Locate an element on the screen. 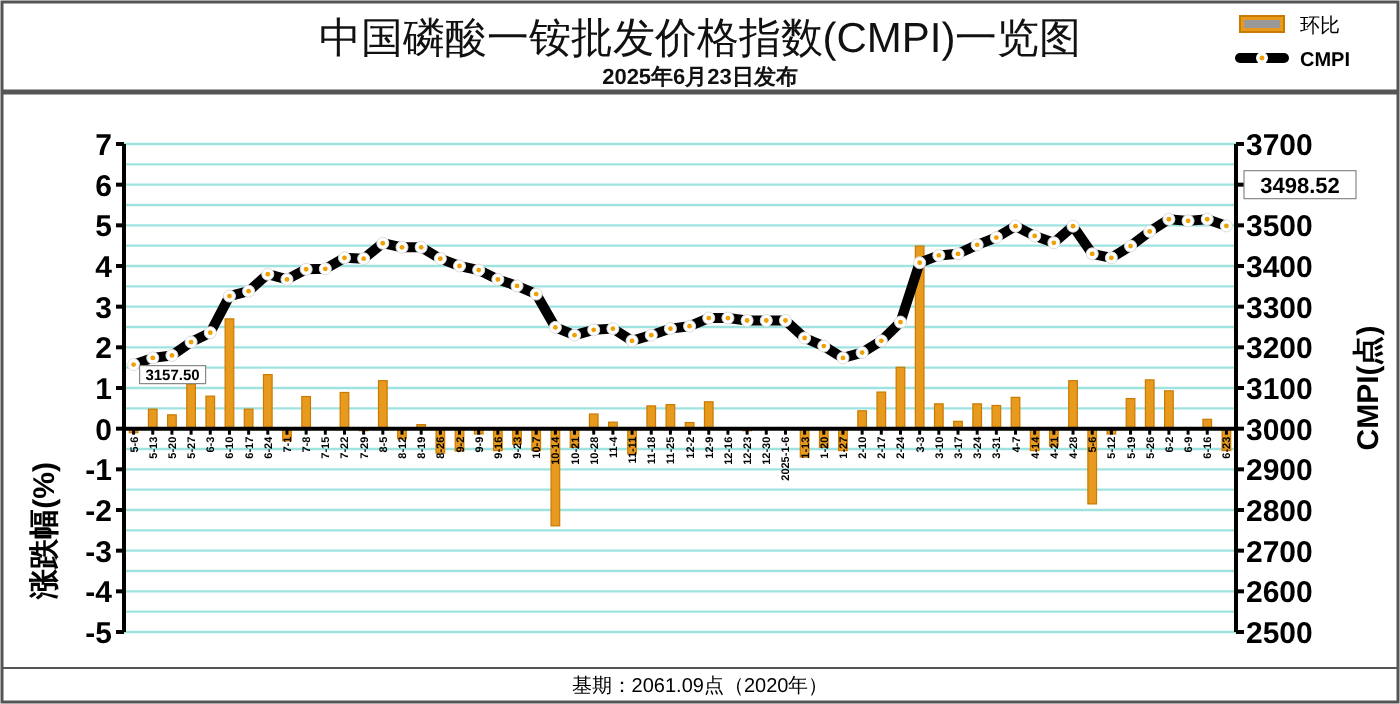  y2-tick-label: 2700 is located at coordinates (1279, 552).